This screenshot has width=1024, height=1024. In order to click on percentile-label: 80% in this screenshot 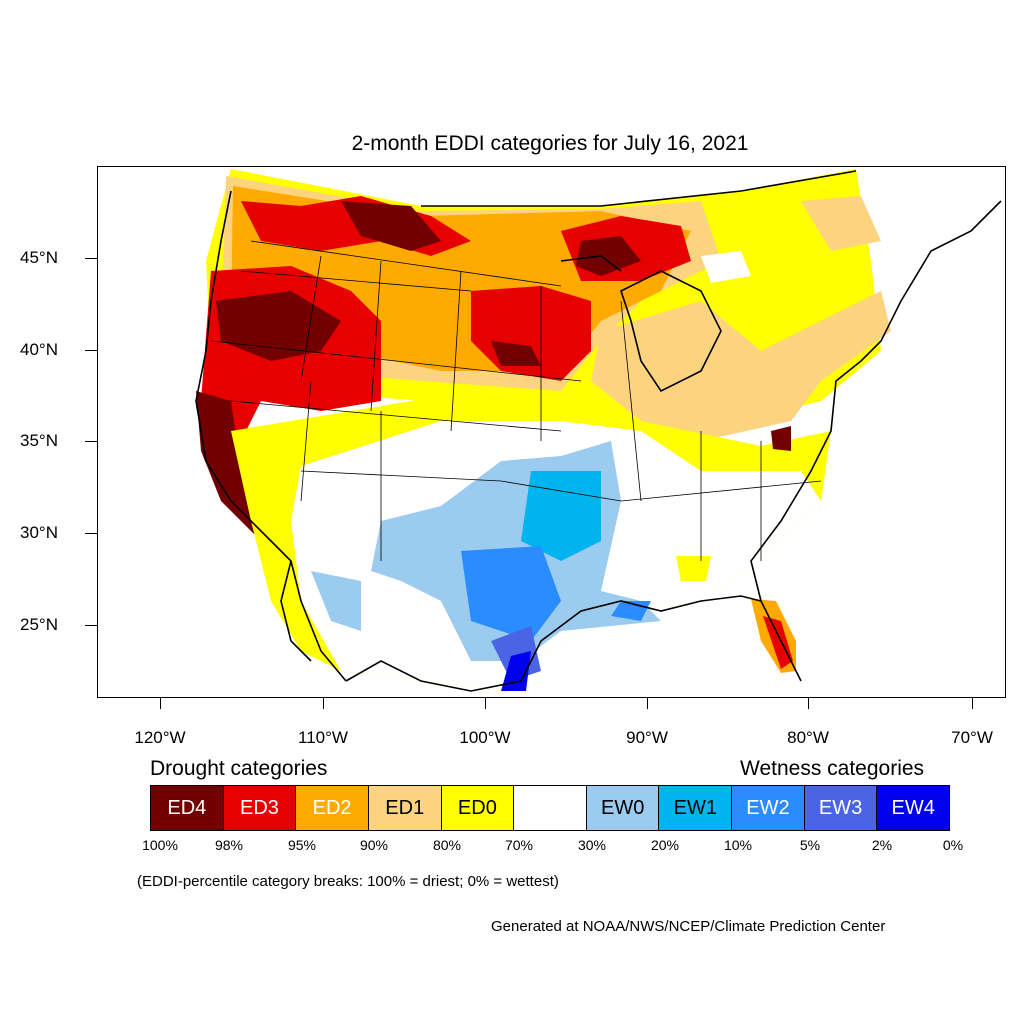, I will do `click(447, 845)`.